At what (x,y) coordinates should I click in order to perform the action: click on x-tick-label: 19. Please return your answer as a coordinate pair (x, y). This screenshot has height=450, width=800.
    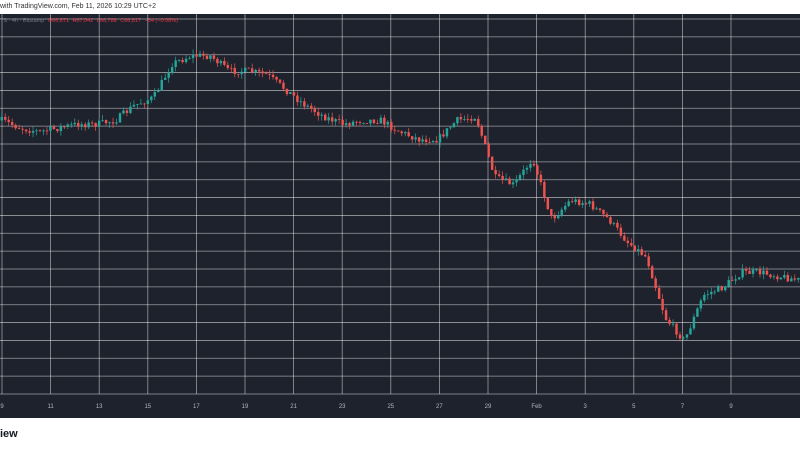
    Looking at the image, I should click on (245, 407).